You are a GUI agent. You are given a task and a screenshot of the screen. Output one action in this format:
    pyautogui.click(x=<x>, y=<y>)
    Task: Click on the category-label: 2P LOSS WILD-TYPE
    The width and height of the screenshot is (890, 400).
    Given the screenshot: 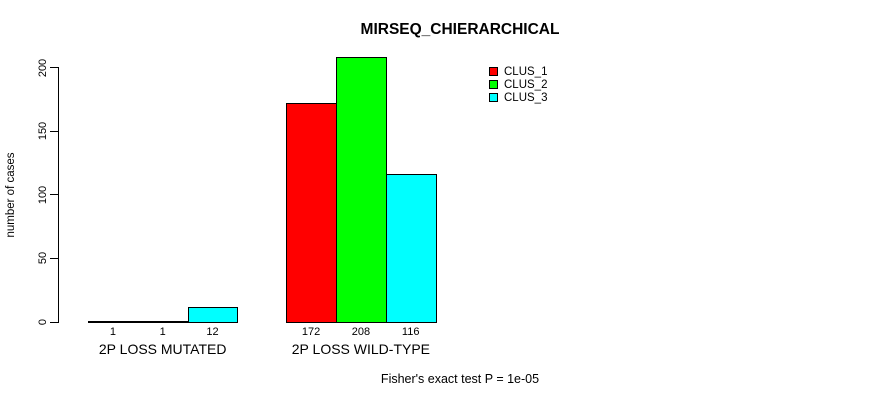 What is the action you would take?
    pyautogui.click(x=361, y=349)
    